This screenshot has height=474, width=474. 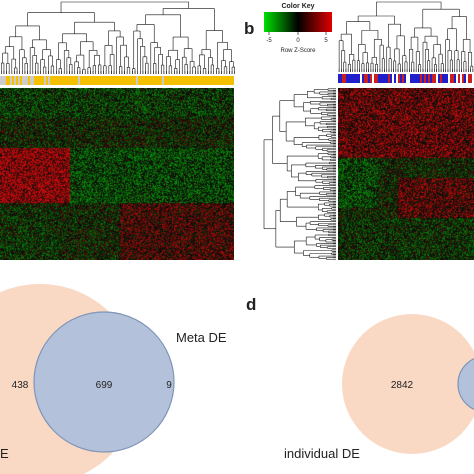 I want to click on venn-c-meta-de-label: Meta DE, so click(x=201, y=337).